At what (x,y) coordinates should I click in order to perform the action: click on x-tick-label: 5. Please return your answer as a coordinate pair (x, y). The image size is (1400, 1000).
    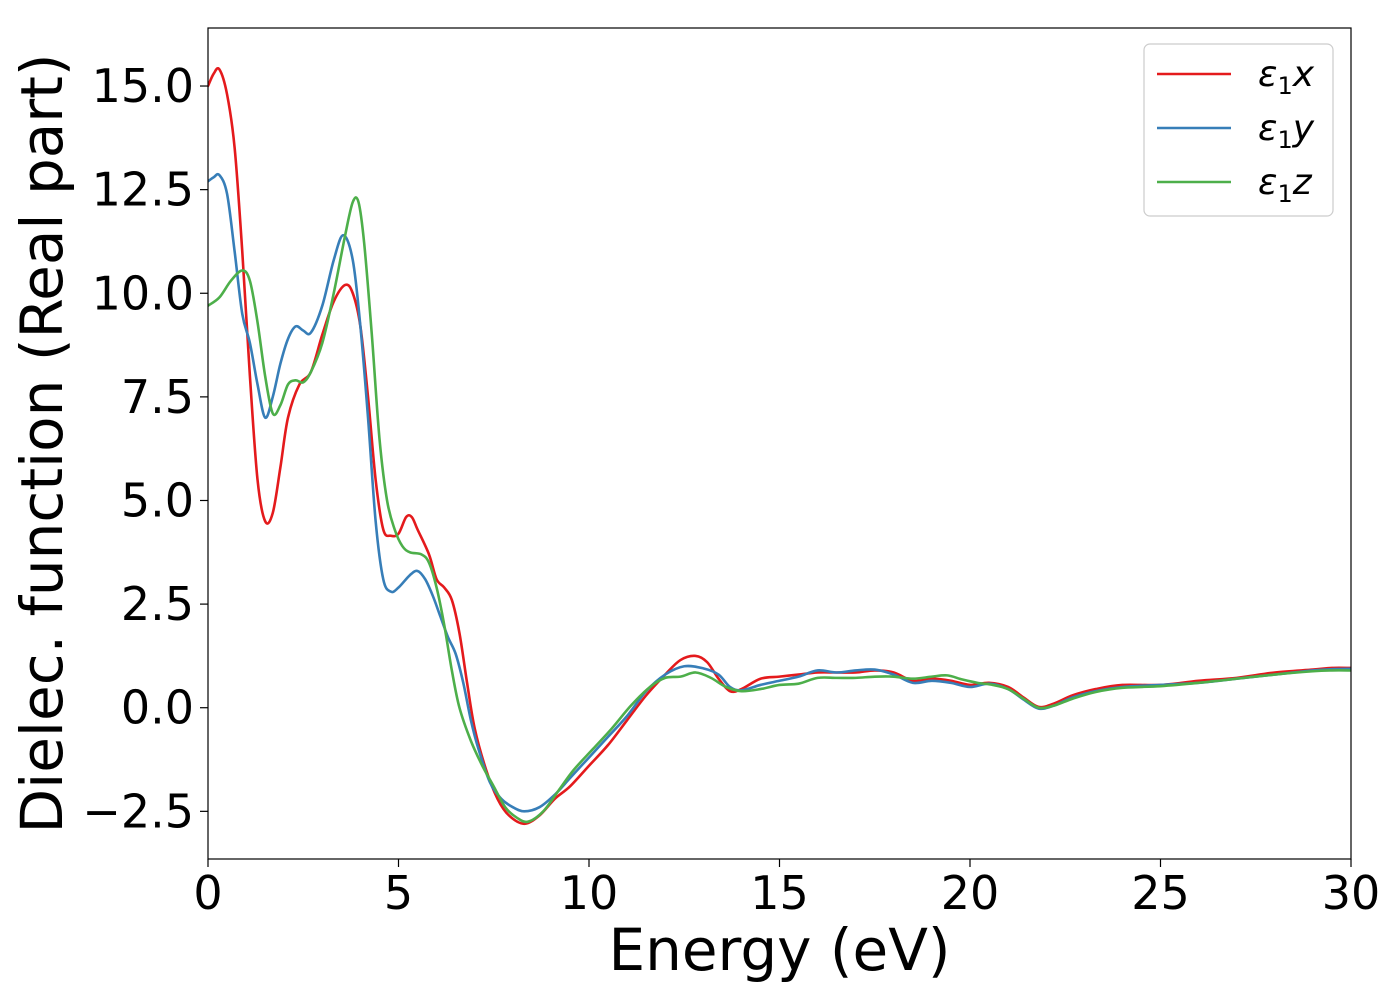
    Looking at the image, I should click on (398, 893).